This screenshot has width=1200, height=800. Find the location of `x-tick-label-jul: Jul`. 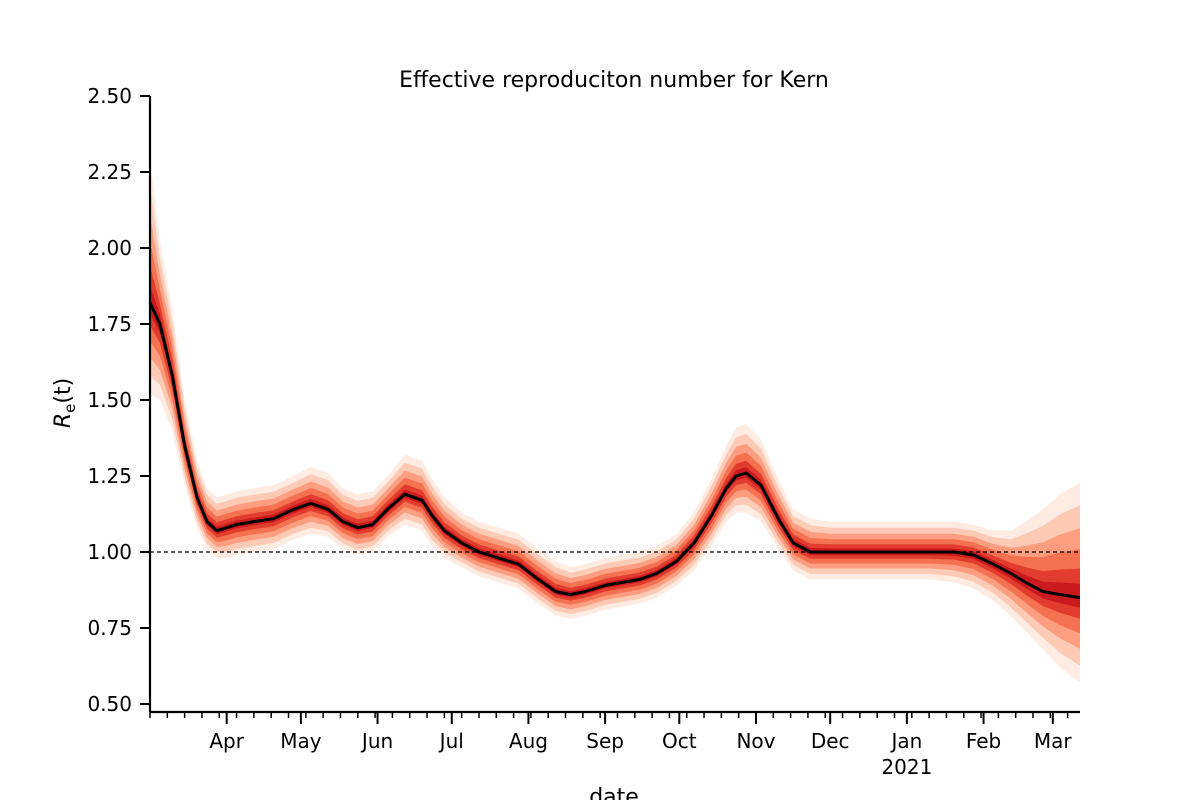

x-tick-label-jul: Jul is located at coordinates (451, 741).